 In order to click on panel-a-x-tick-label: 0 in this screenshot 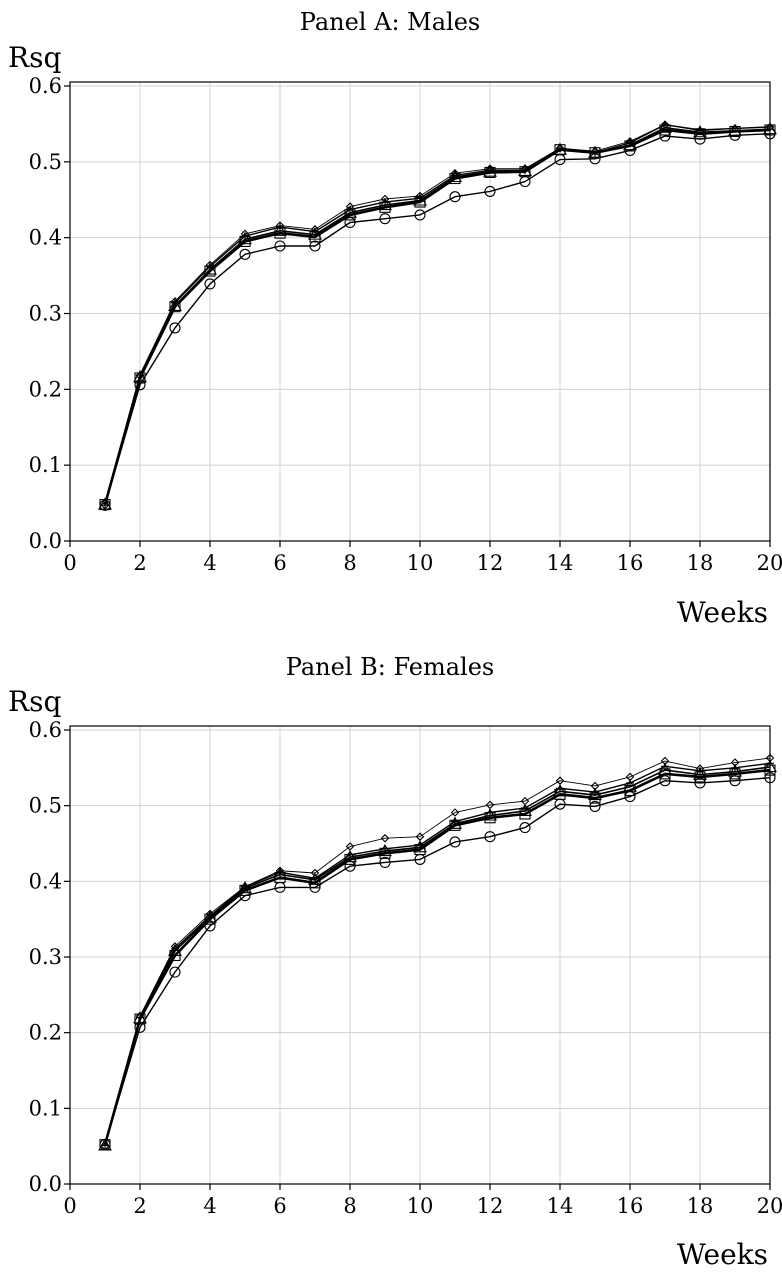, I will do `click(69, 563)`.